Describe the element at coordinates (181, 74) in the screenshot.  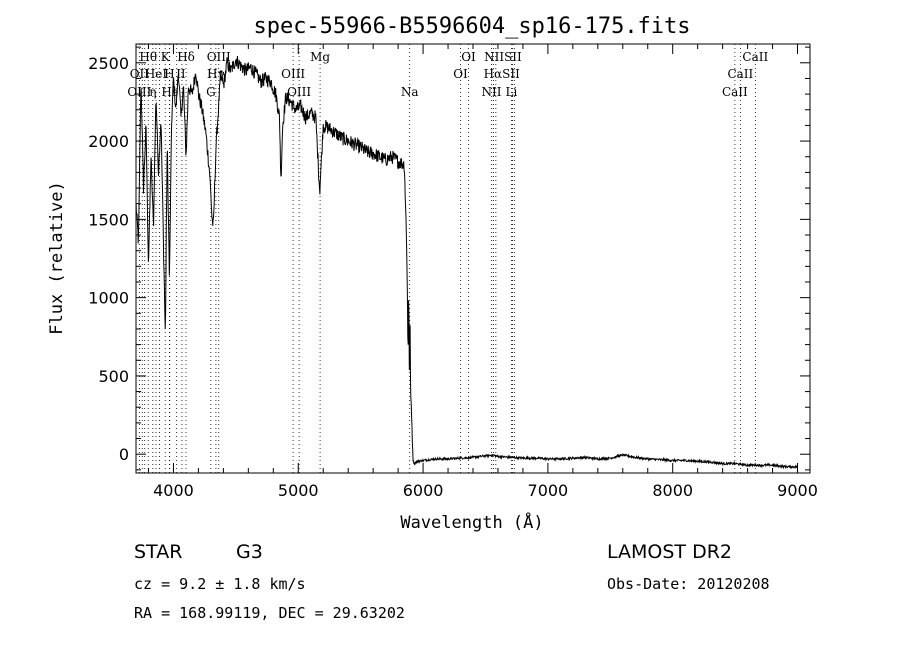
I see `line-label-11: II` at that location.